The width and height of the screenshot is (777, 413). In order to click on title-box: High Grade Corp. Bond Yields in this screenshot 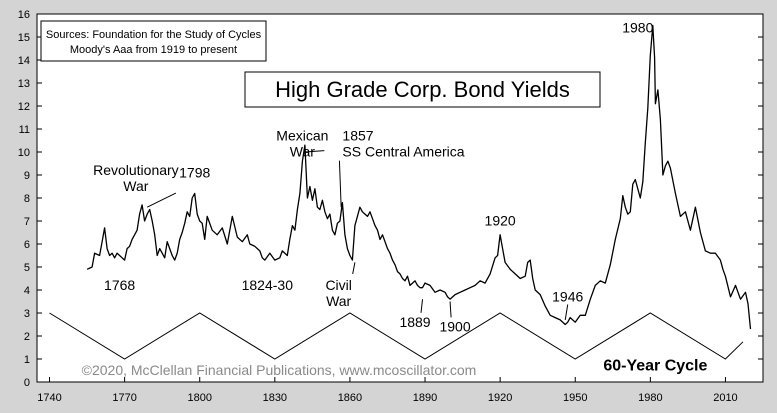, I will do `click(422, 89)`.